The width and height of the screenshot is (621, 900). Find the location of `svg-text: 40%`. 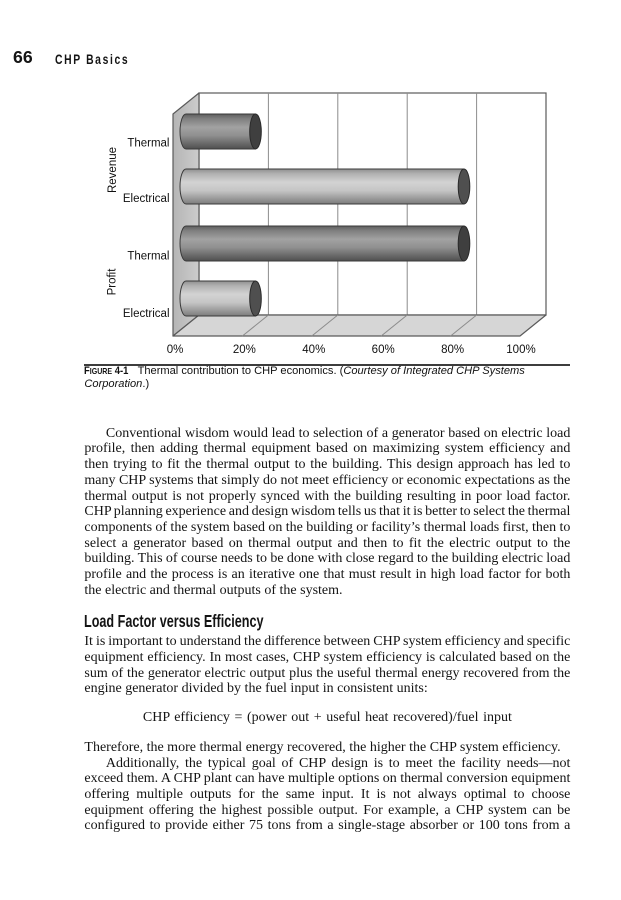

svg-text: 40% is located at coordinates (313, 350).